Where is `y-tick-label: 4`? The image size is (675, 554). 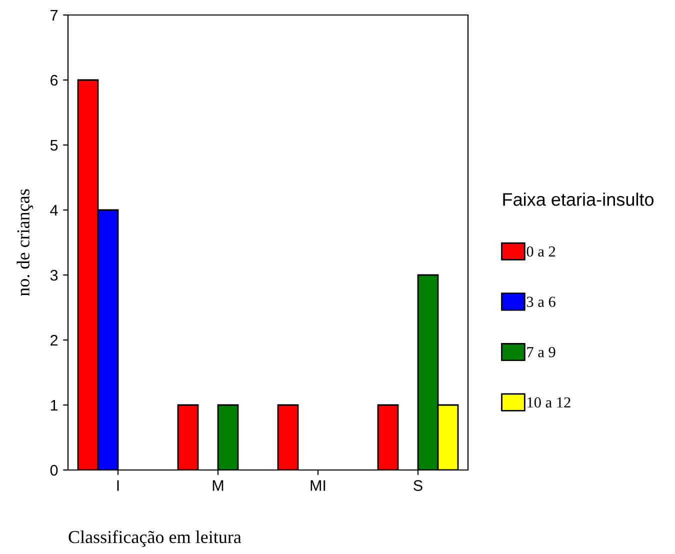
y-tick-label: 4 is located at coordinates (54, 210).